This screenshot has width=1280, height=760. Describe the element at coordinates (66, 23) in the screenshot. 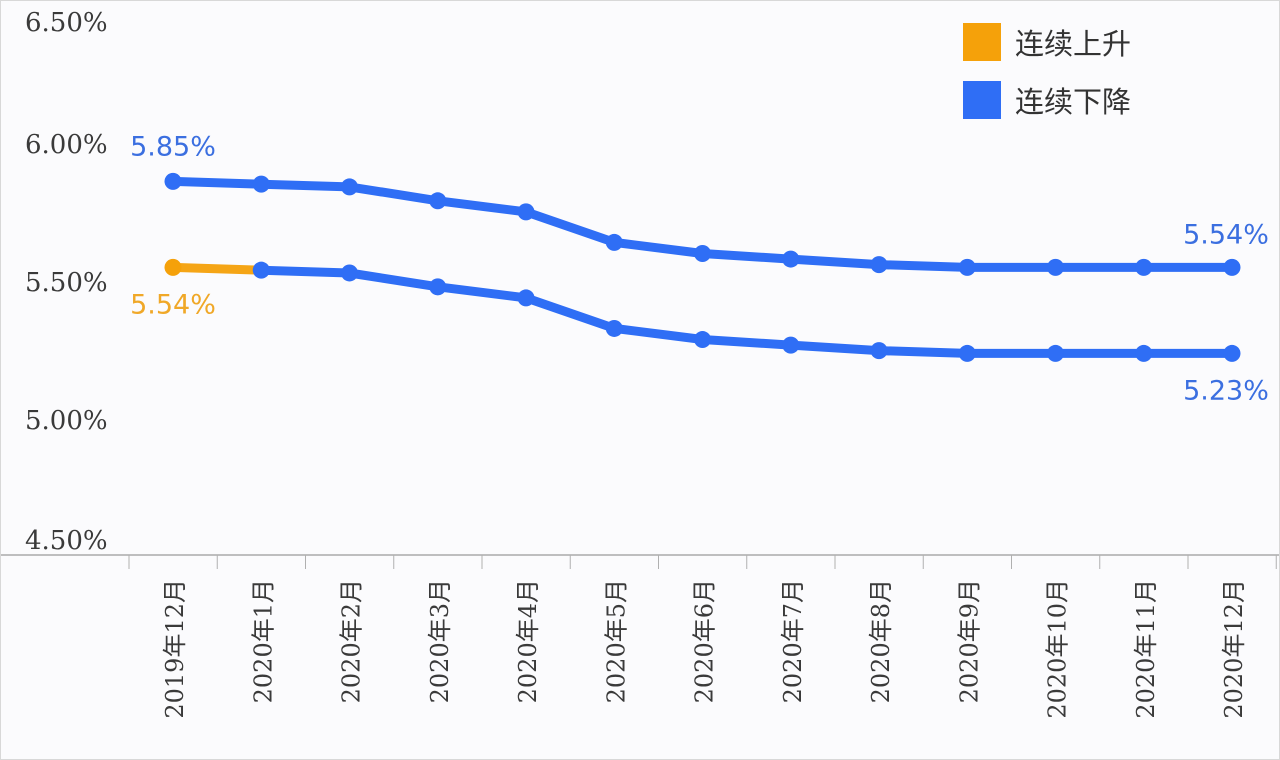

I see `y-tick-label: 6.50%` at that location.